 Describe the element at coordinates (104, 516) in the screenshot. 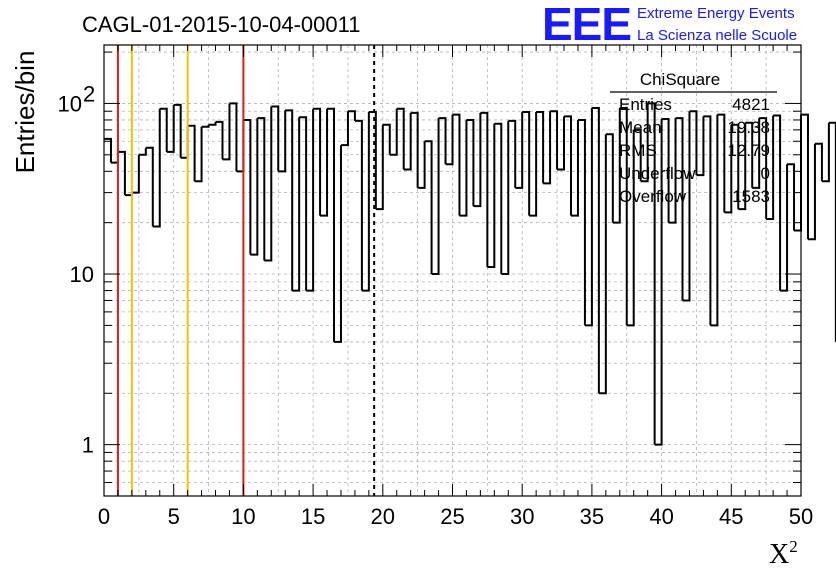

I see `x-tick-label: 0` at that location.